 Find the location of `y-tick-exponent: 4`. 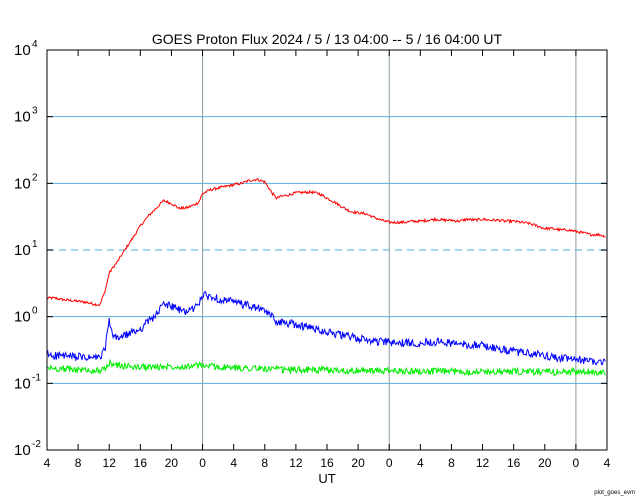

y-tick-exponent: 4 is located at coordinates (35, 44).